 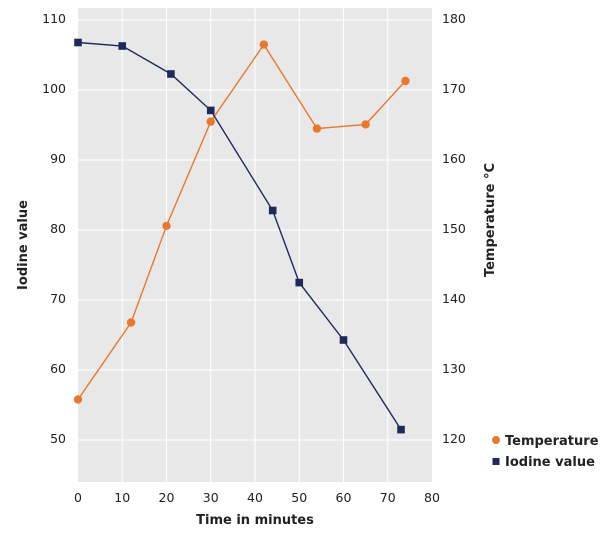 What do you see at coordinates (344, 497) in the screenshot?
I see `x-tick-label: 60` at bounding box center [344, 497].